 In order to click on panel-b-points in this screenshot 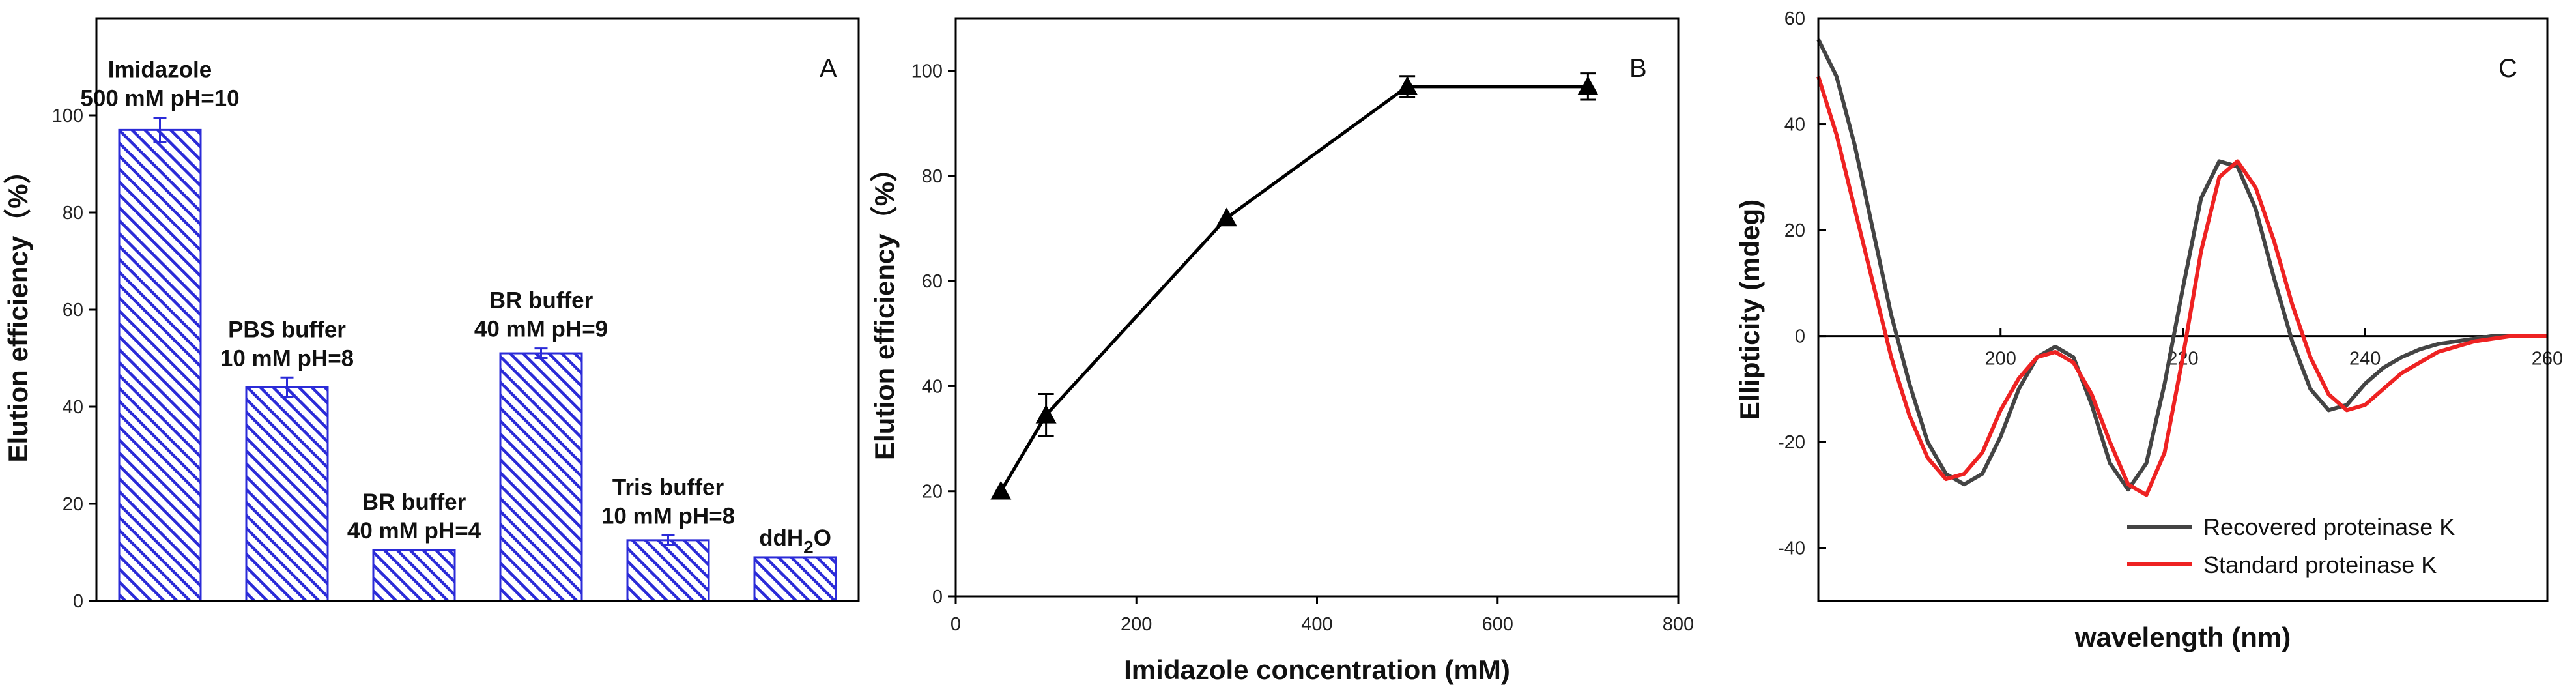, I will do `click(1294, 288)`.